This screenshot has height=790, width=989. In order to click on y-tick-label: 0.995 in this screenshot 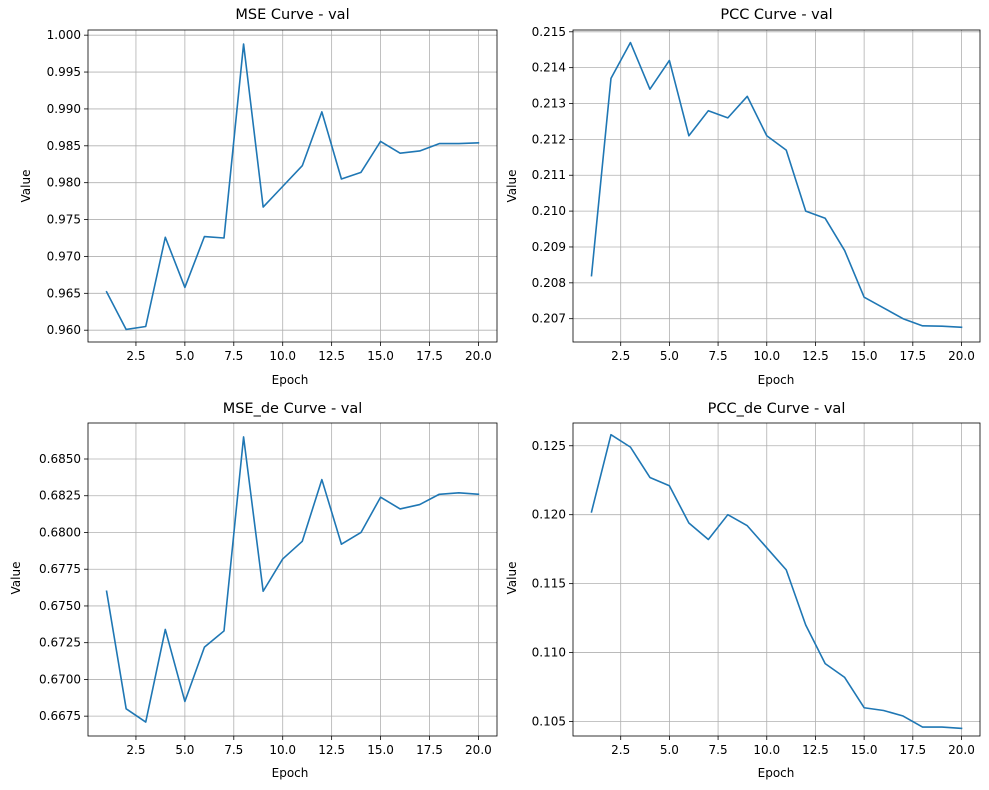, I will do `click(64, 72)`.